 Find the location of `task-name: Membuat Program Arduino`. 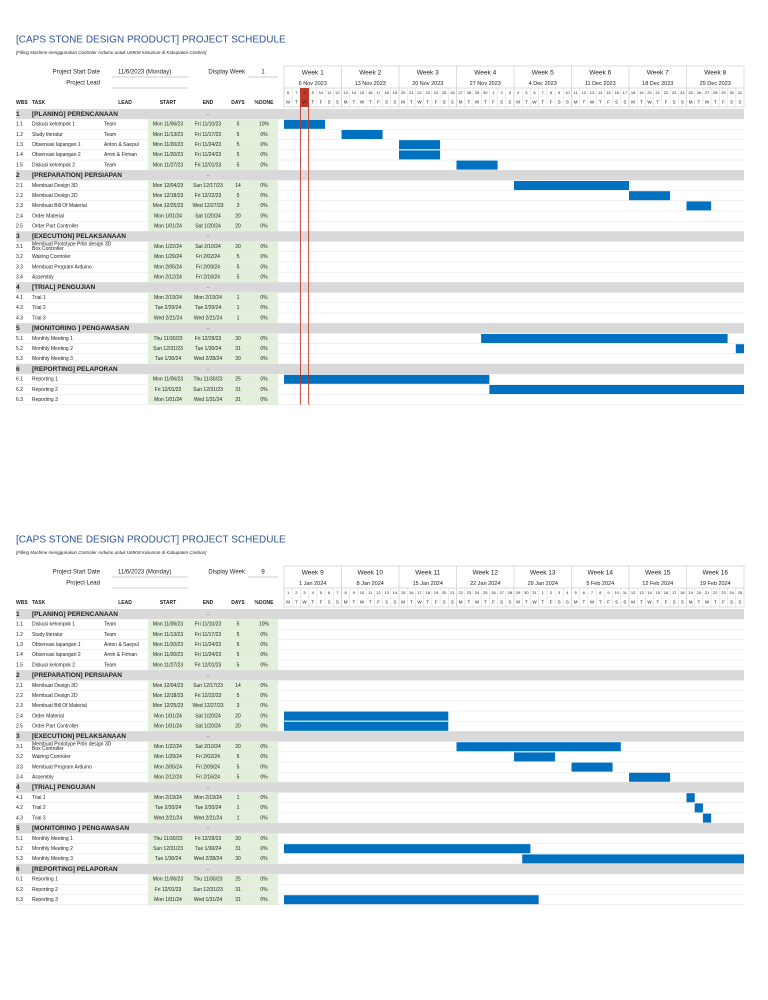

task-name: Membuat Program Arduino is located at coordinates (62, 267).